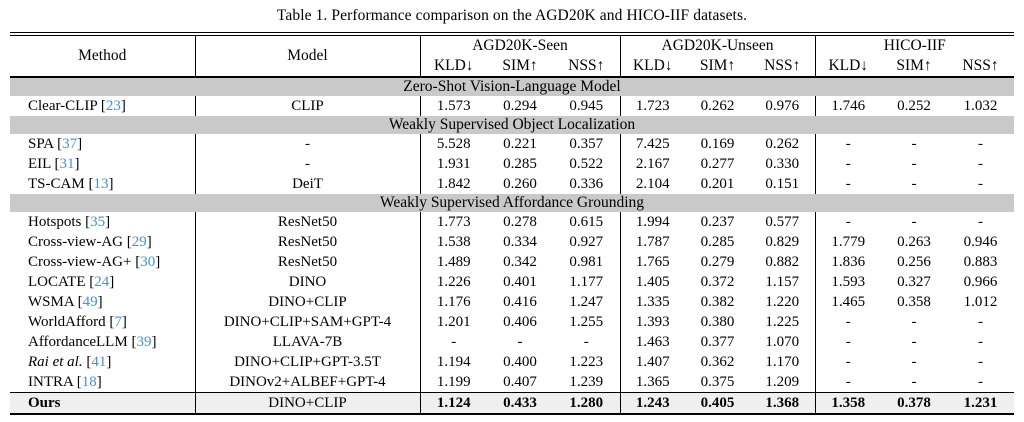 The image size is (1024, 422). I want to click on value-cell: 0.372, so click(717, 282).